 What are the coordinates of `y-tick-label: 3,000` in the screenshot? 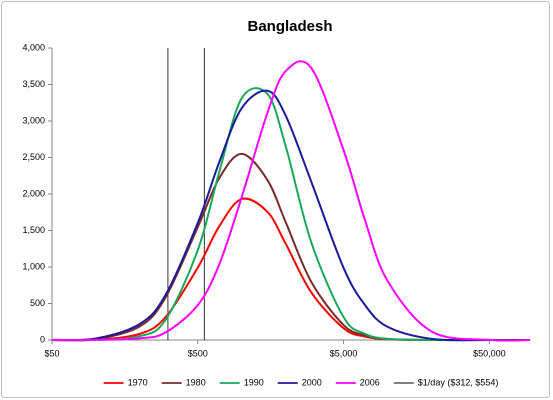 It's located at (33, 120).